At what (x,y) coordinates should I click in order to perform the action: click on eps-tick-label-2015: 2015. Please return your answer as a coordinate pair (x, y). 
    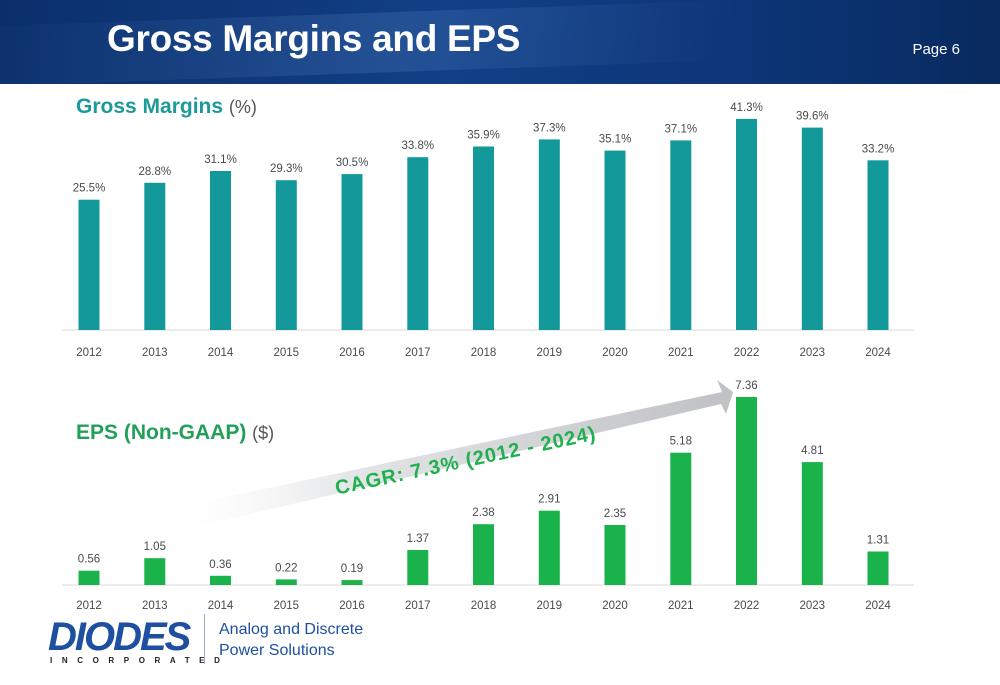
    Looking at the image, I should click on (287, 606).